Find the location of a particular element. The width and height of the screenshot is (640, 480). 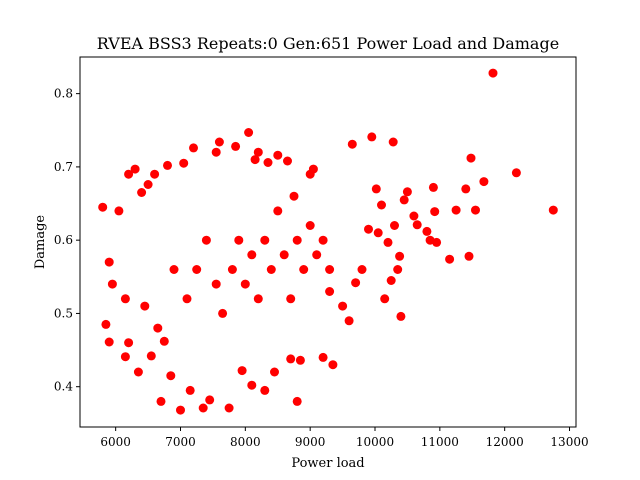

x-axis: 6000 7000 8000 9000 10000 11000 12000 13000 is located at coordinates (344, 438).